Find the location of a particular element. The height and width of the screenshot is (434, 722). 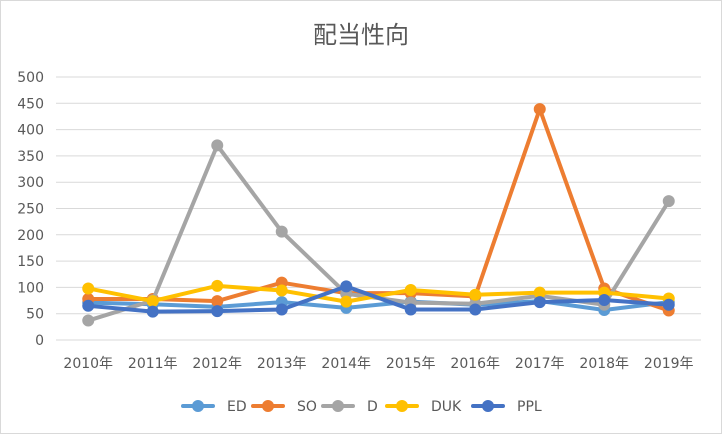

x-tick-label: 2019年 is located at coordinates (669, 364).